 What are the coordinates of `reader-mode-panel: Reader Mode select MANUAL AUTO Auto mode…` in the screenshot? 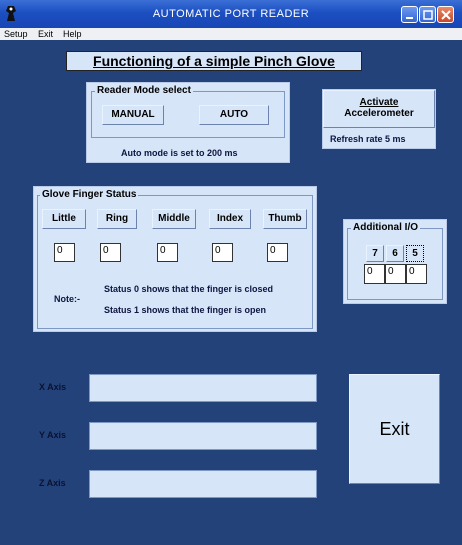 It's located at (188, 122).